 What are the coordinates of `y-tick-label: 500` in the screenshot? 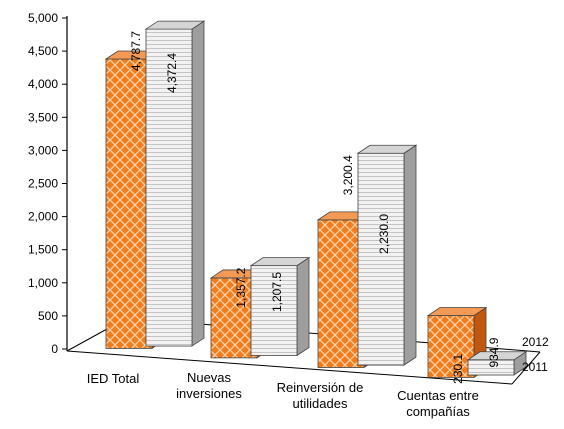 It's located at (48, 316).